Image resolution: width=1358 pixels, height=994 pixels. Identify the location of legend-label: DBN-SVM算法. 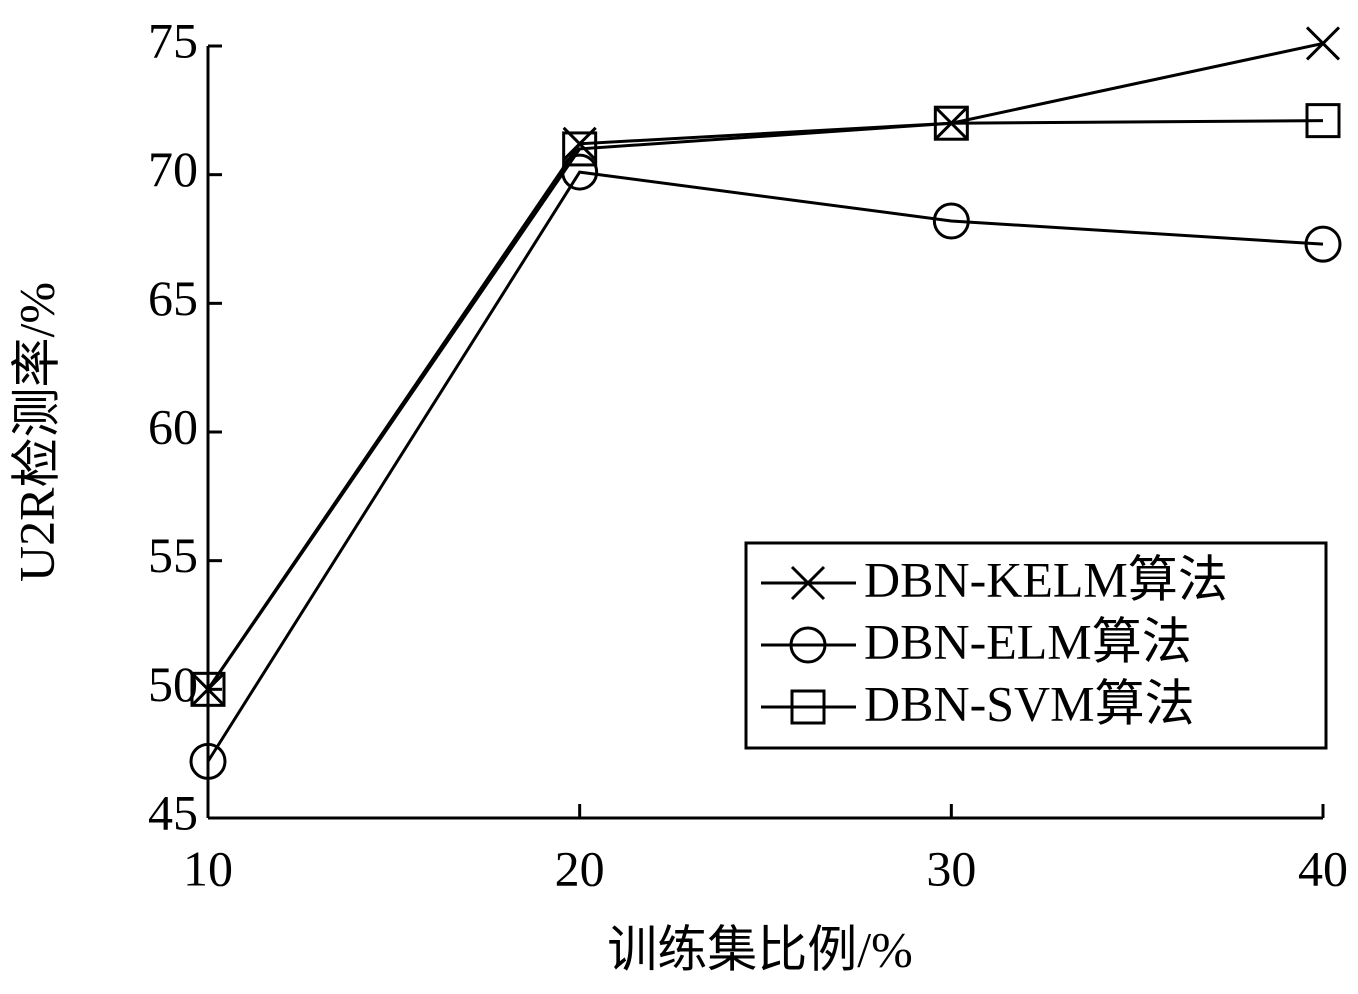
(1029, 703).